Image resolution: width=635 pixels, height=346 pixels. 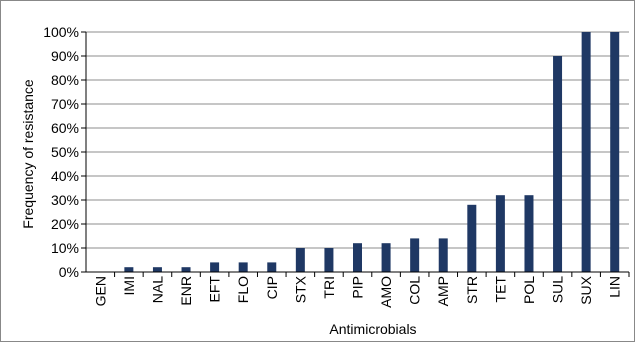 I want to click on y-tick-label: 60%, so click(x=65, y=128).